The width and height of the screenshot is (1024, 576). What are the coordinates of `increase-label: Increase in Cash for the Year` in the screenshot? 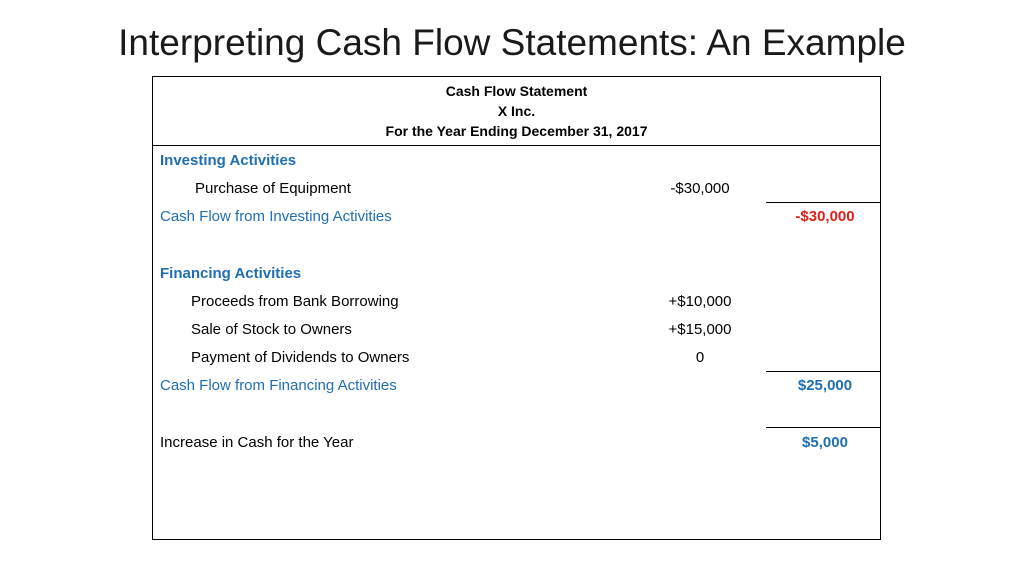 It's located at (257, 442).